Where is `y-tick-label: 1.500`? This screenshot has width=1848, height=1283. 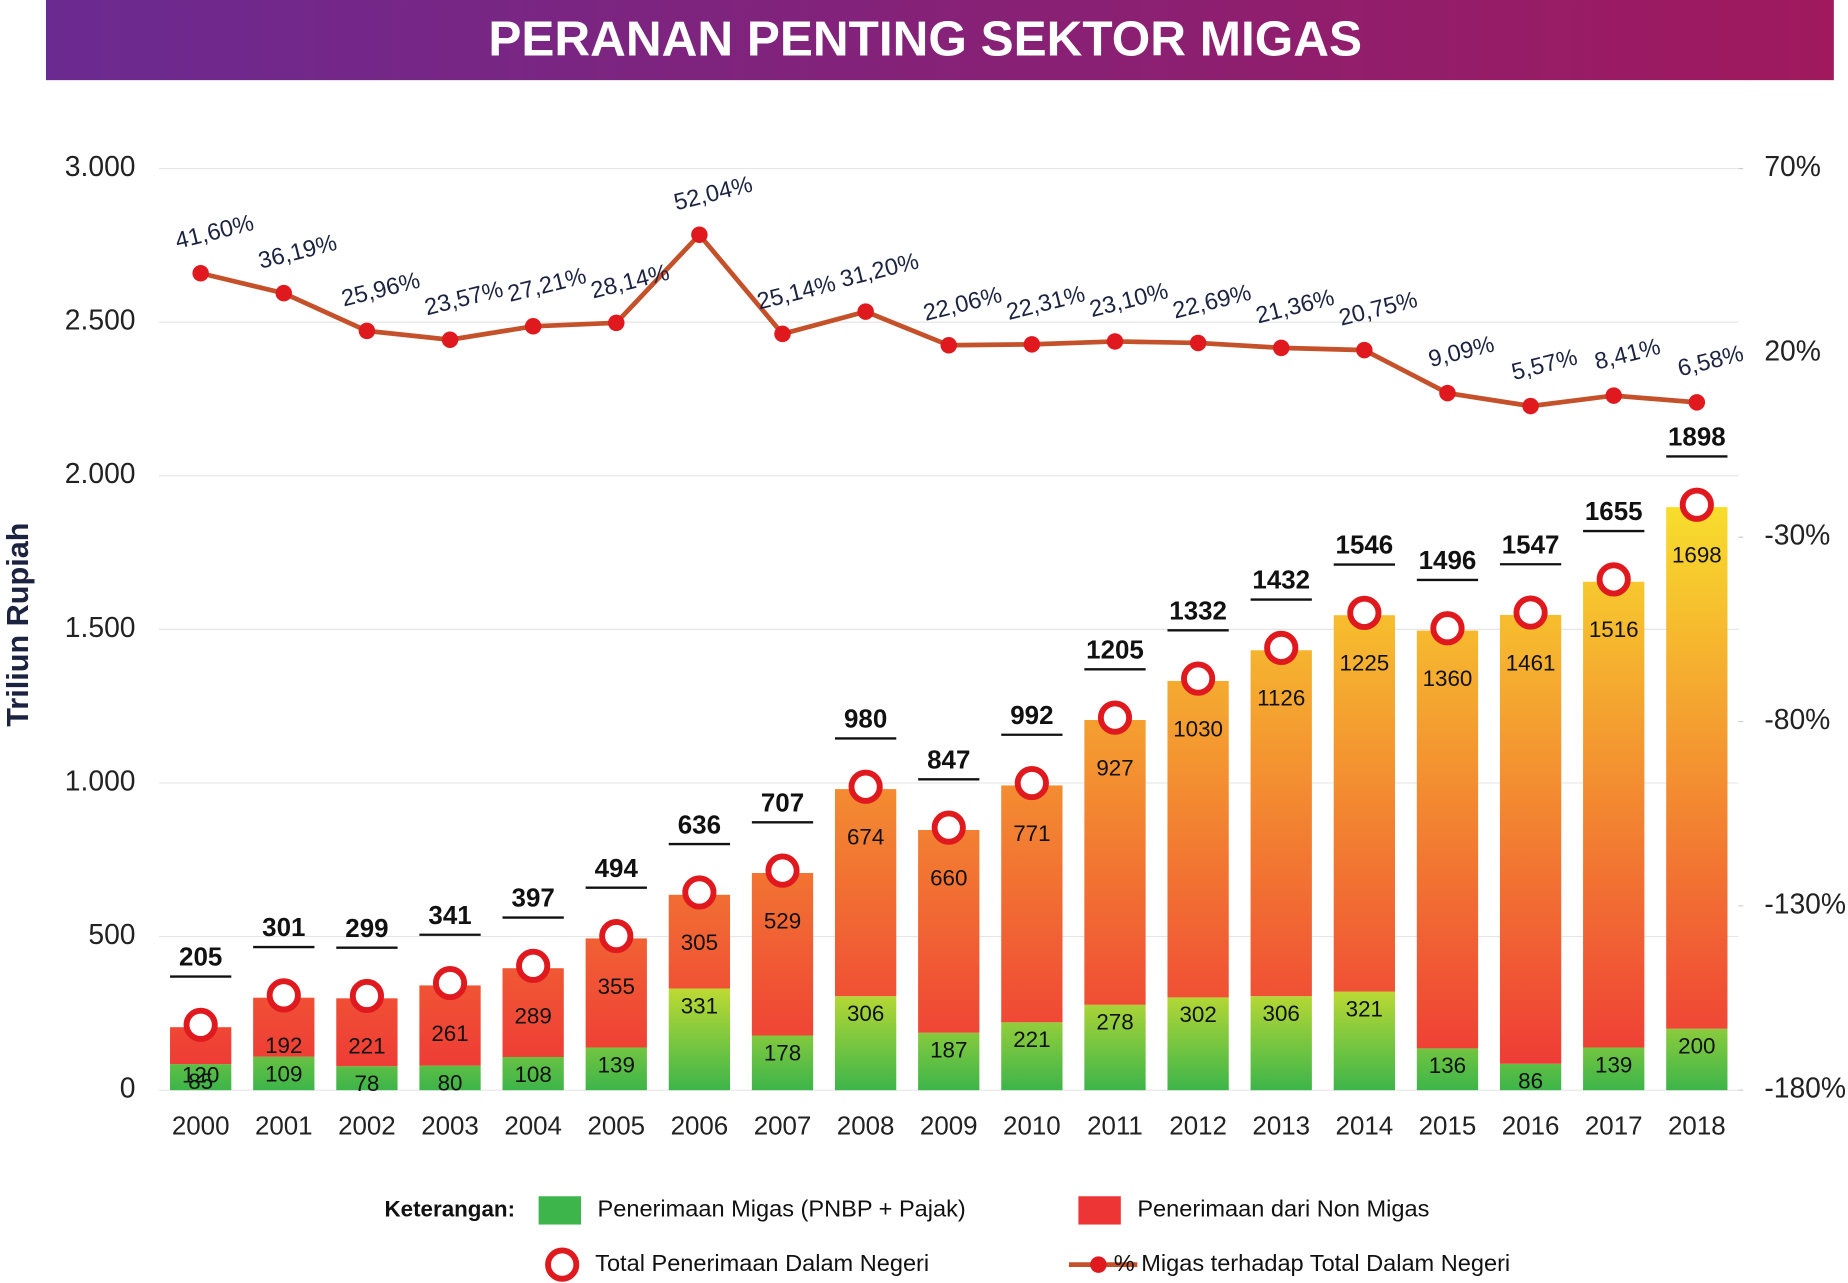
y-tick-label: 1.500 is located at coordinates (100, 627).